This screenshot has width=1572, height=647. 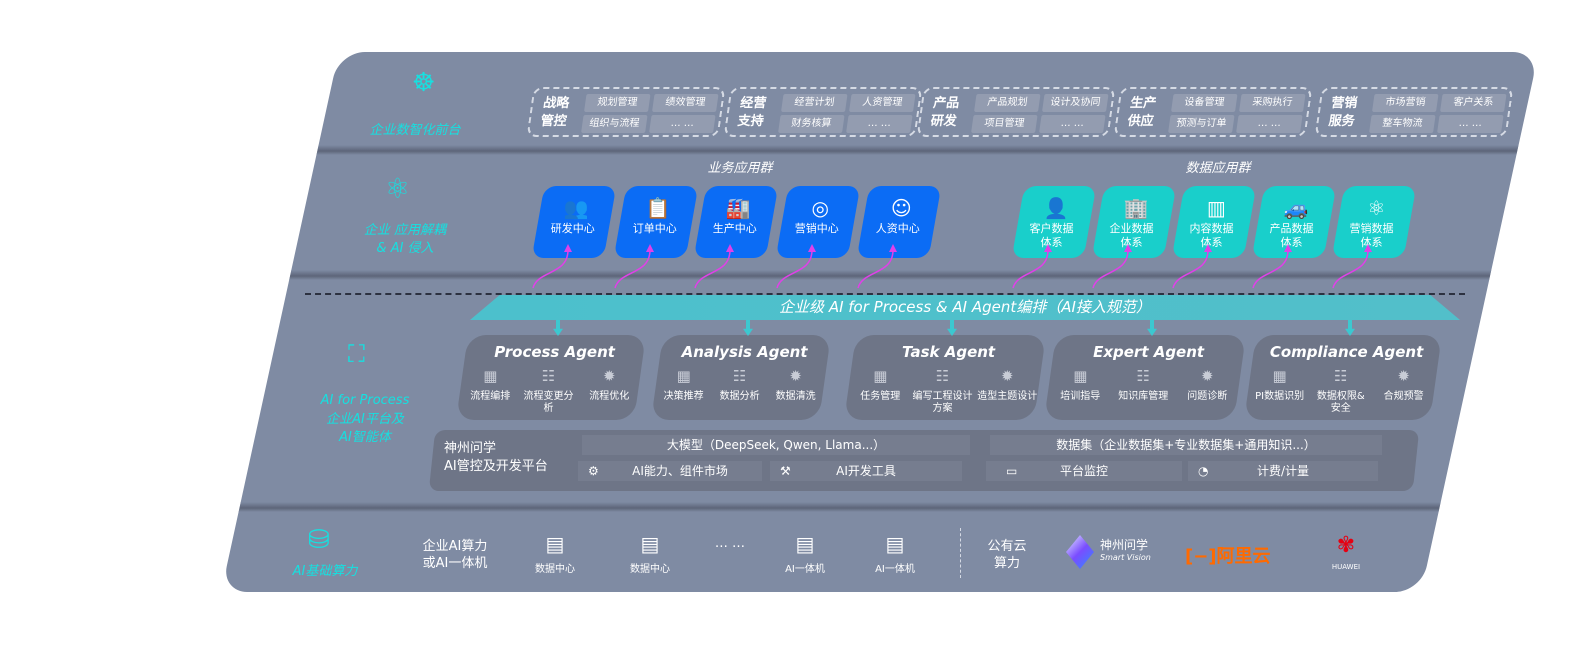 What do you see at coordinates (683, 385) in the screenshot?
I see `agent-capability: ▦ 决策推荐` at bounding box center [683, 385].